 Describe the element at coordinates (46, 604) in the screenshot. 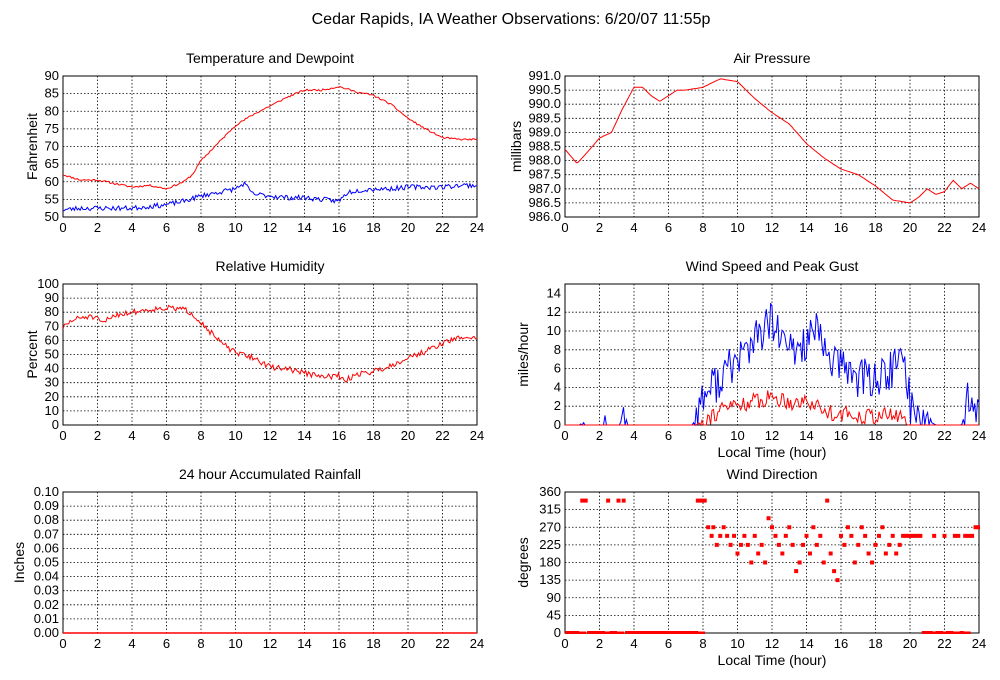

I see `y-tick-label: 0.02` at that location.